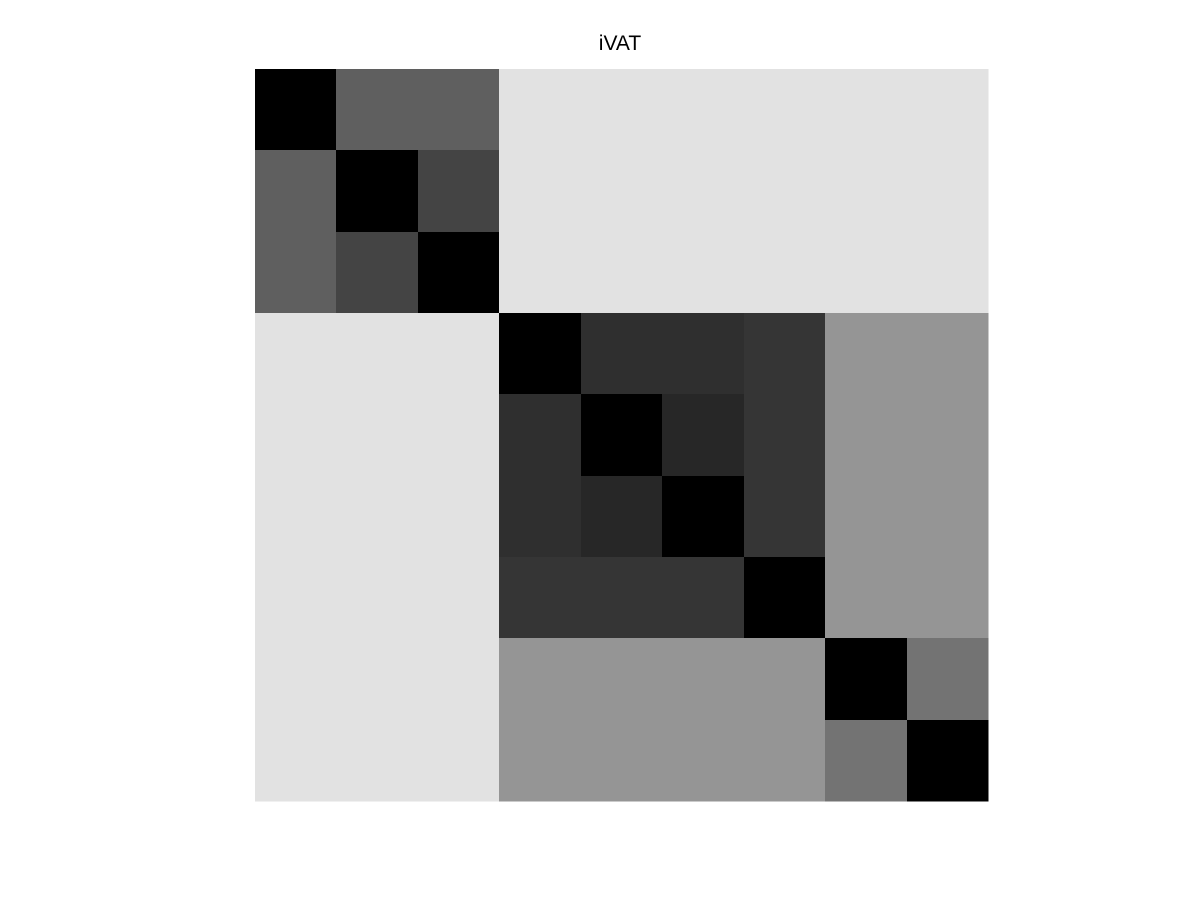 The height and width of the screenshot is (900, 1200). Describe the element at coordinates (866, 761) in the screenshot. I see `heatmap-cell-r9-c8` at that location.